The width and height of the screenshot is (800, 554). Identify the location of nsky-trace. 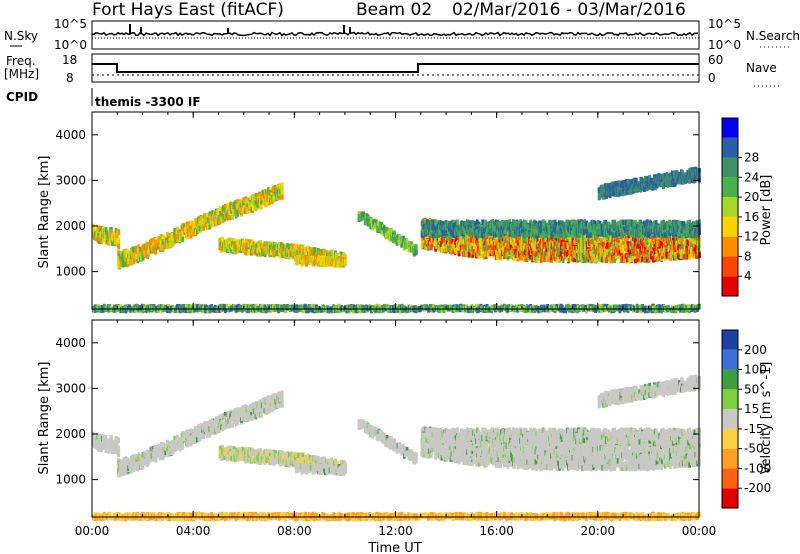
(395, 31).